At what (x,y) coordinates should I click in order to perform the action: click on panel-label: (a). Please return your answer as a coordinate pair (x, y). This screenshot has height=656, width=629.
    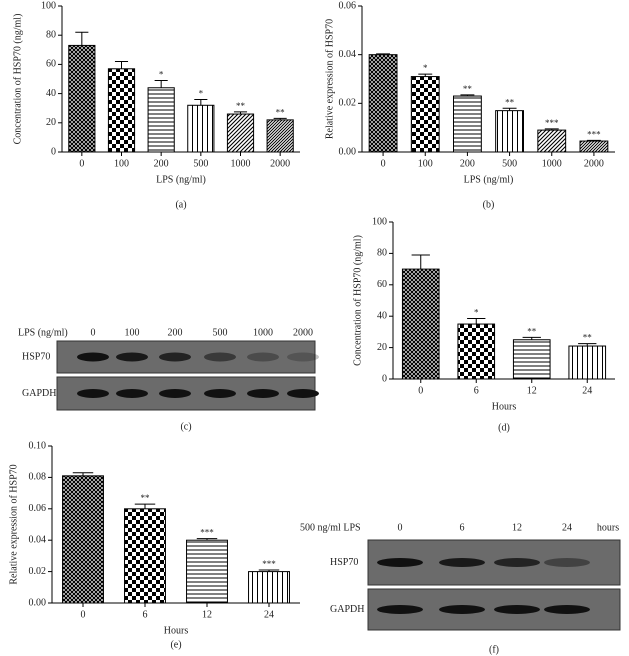
    Looking at the image, I should click on (180, 204).